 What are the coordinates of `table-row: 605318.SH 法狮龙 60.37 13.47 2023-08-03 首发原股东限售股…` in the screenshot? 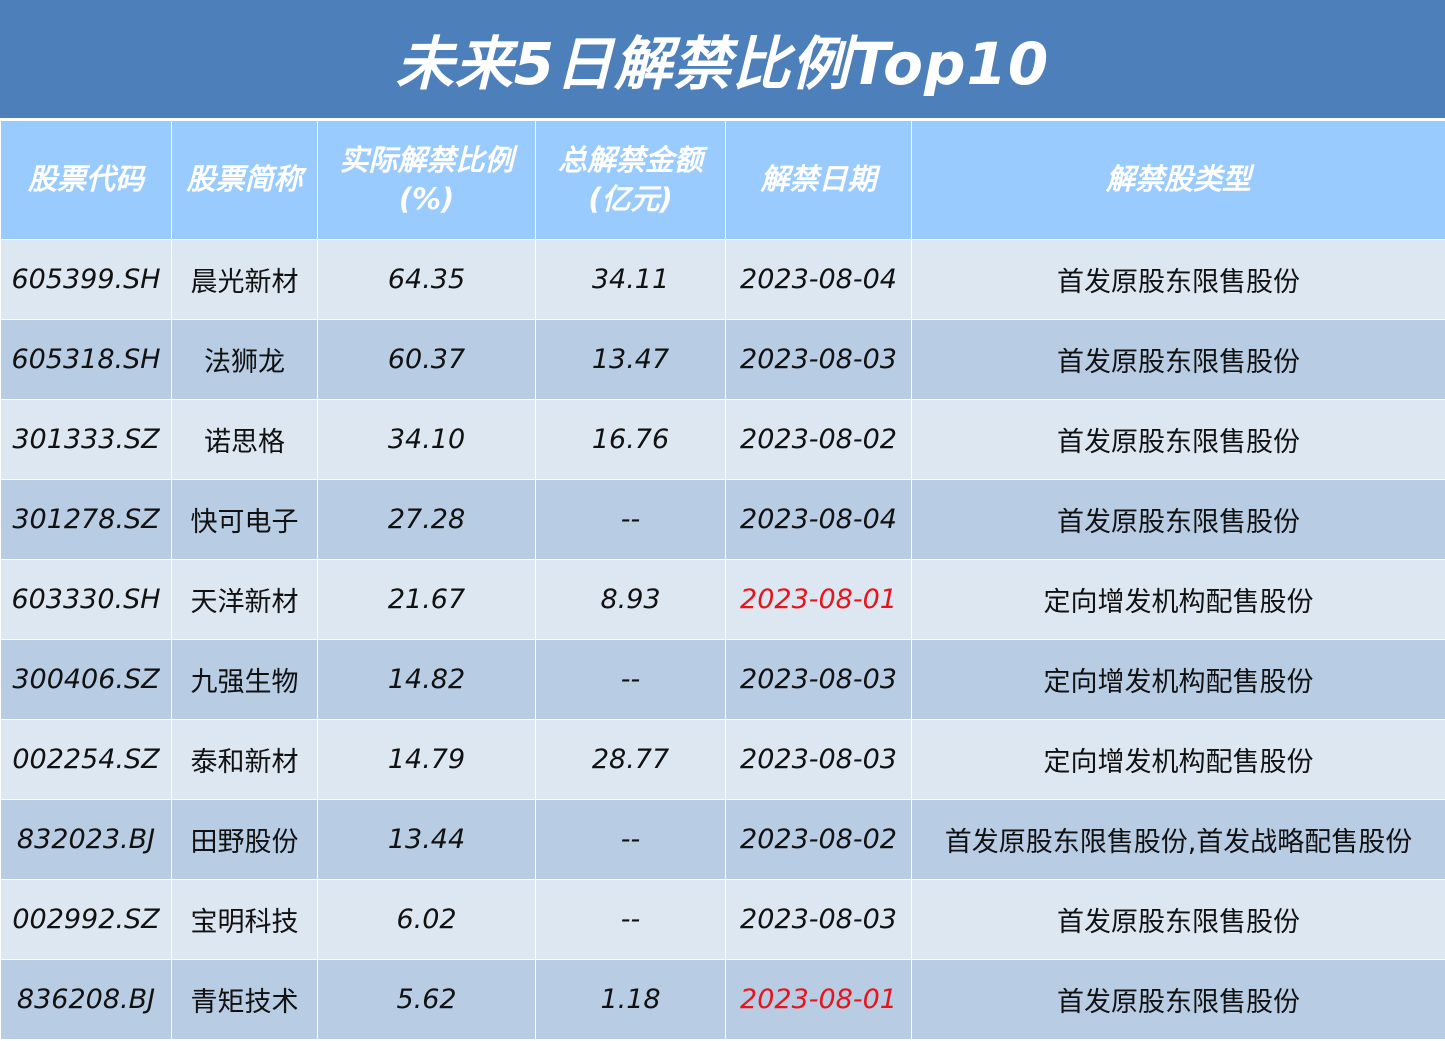 It's located at (722, 359).